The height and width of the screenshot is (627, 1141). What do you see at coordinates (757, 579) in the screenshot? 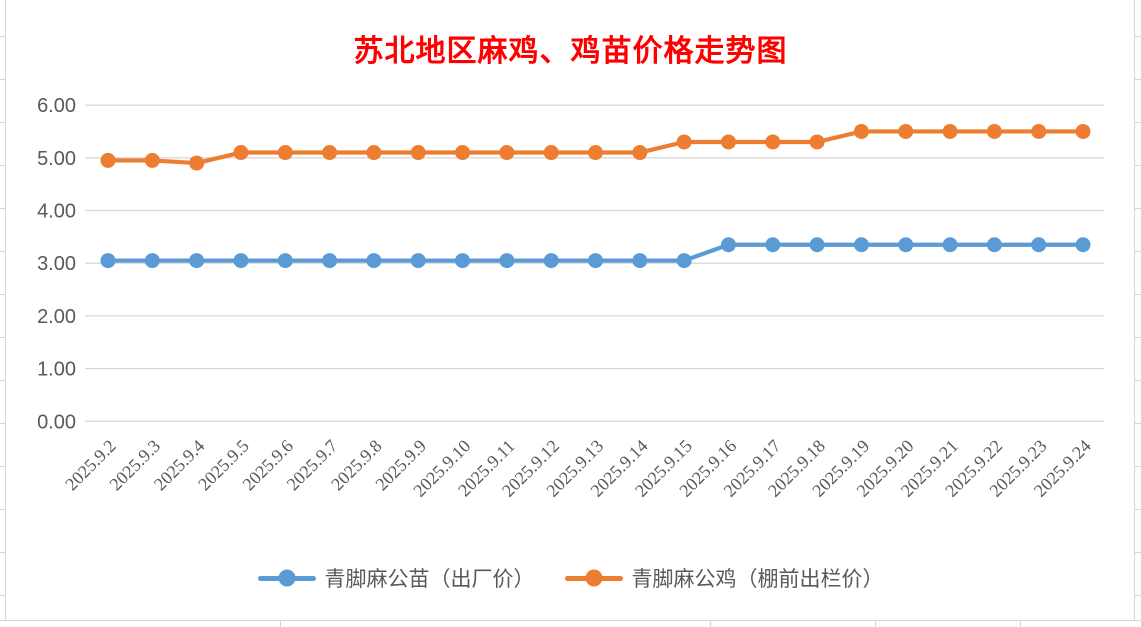
I see `legend-label-series-2: 青脚麻公鸡（棚前出栏价）` at bounding box center [757, 579].